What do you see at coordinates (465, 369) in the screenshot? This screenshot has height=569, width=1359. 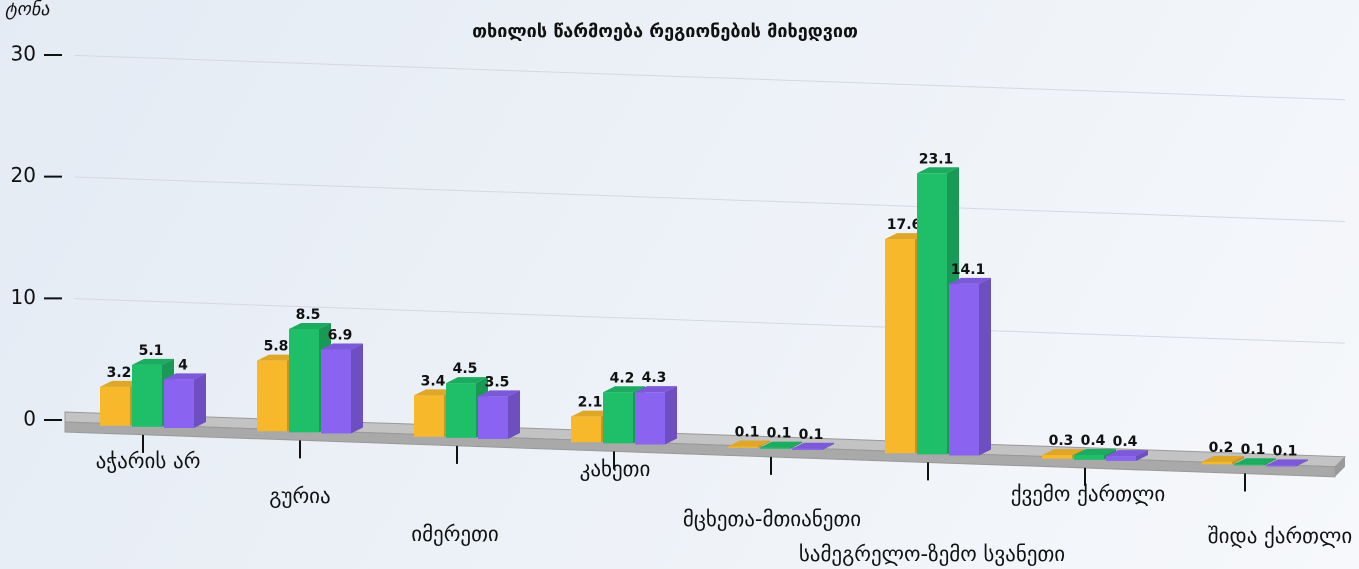 I see `value-label: 4.5` at bounding box center [465, 369].